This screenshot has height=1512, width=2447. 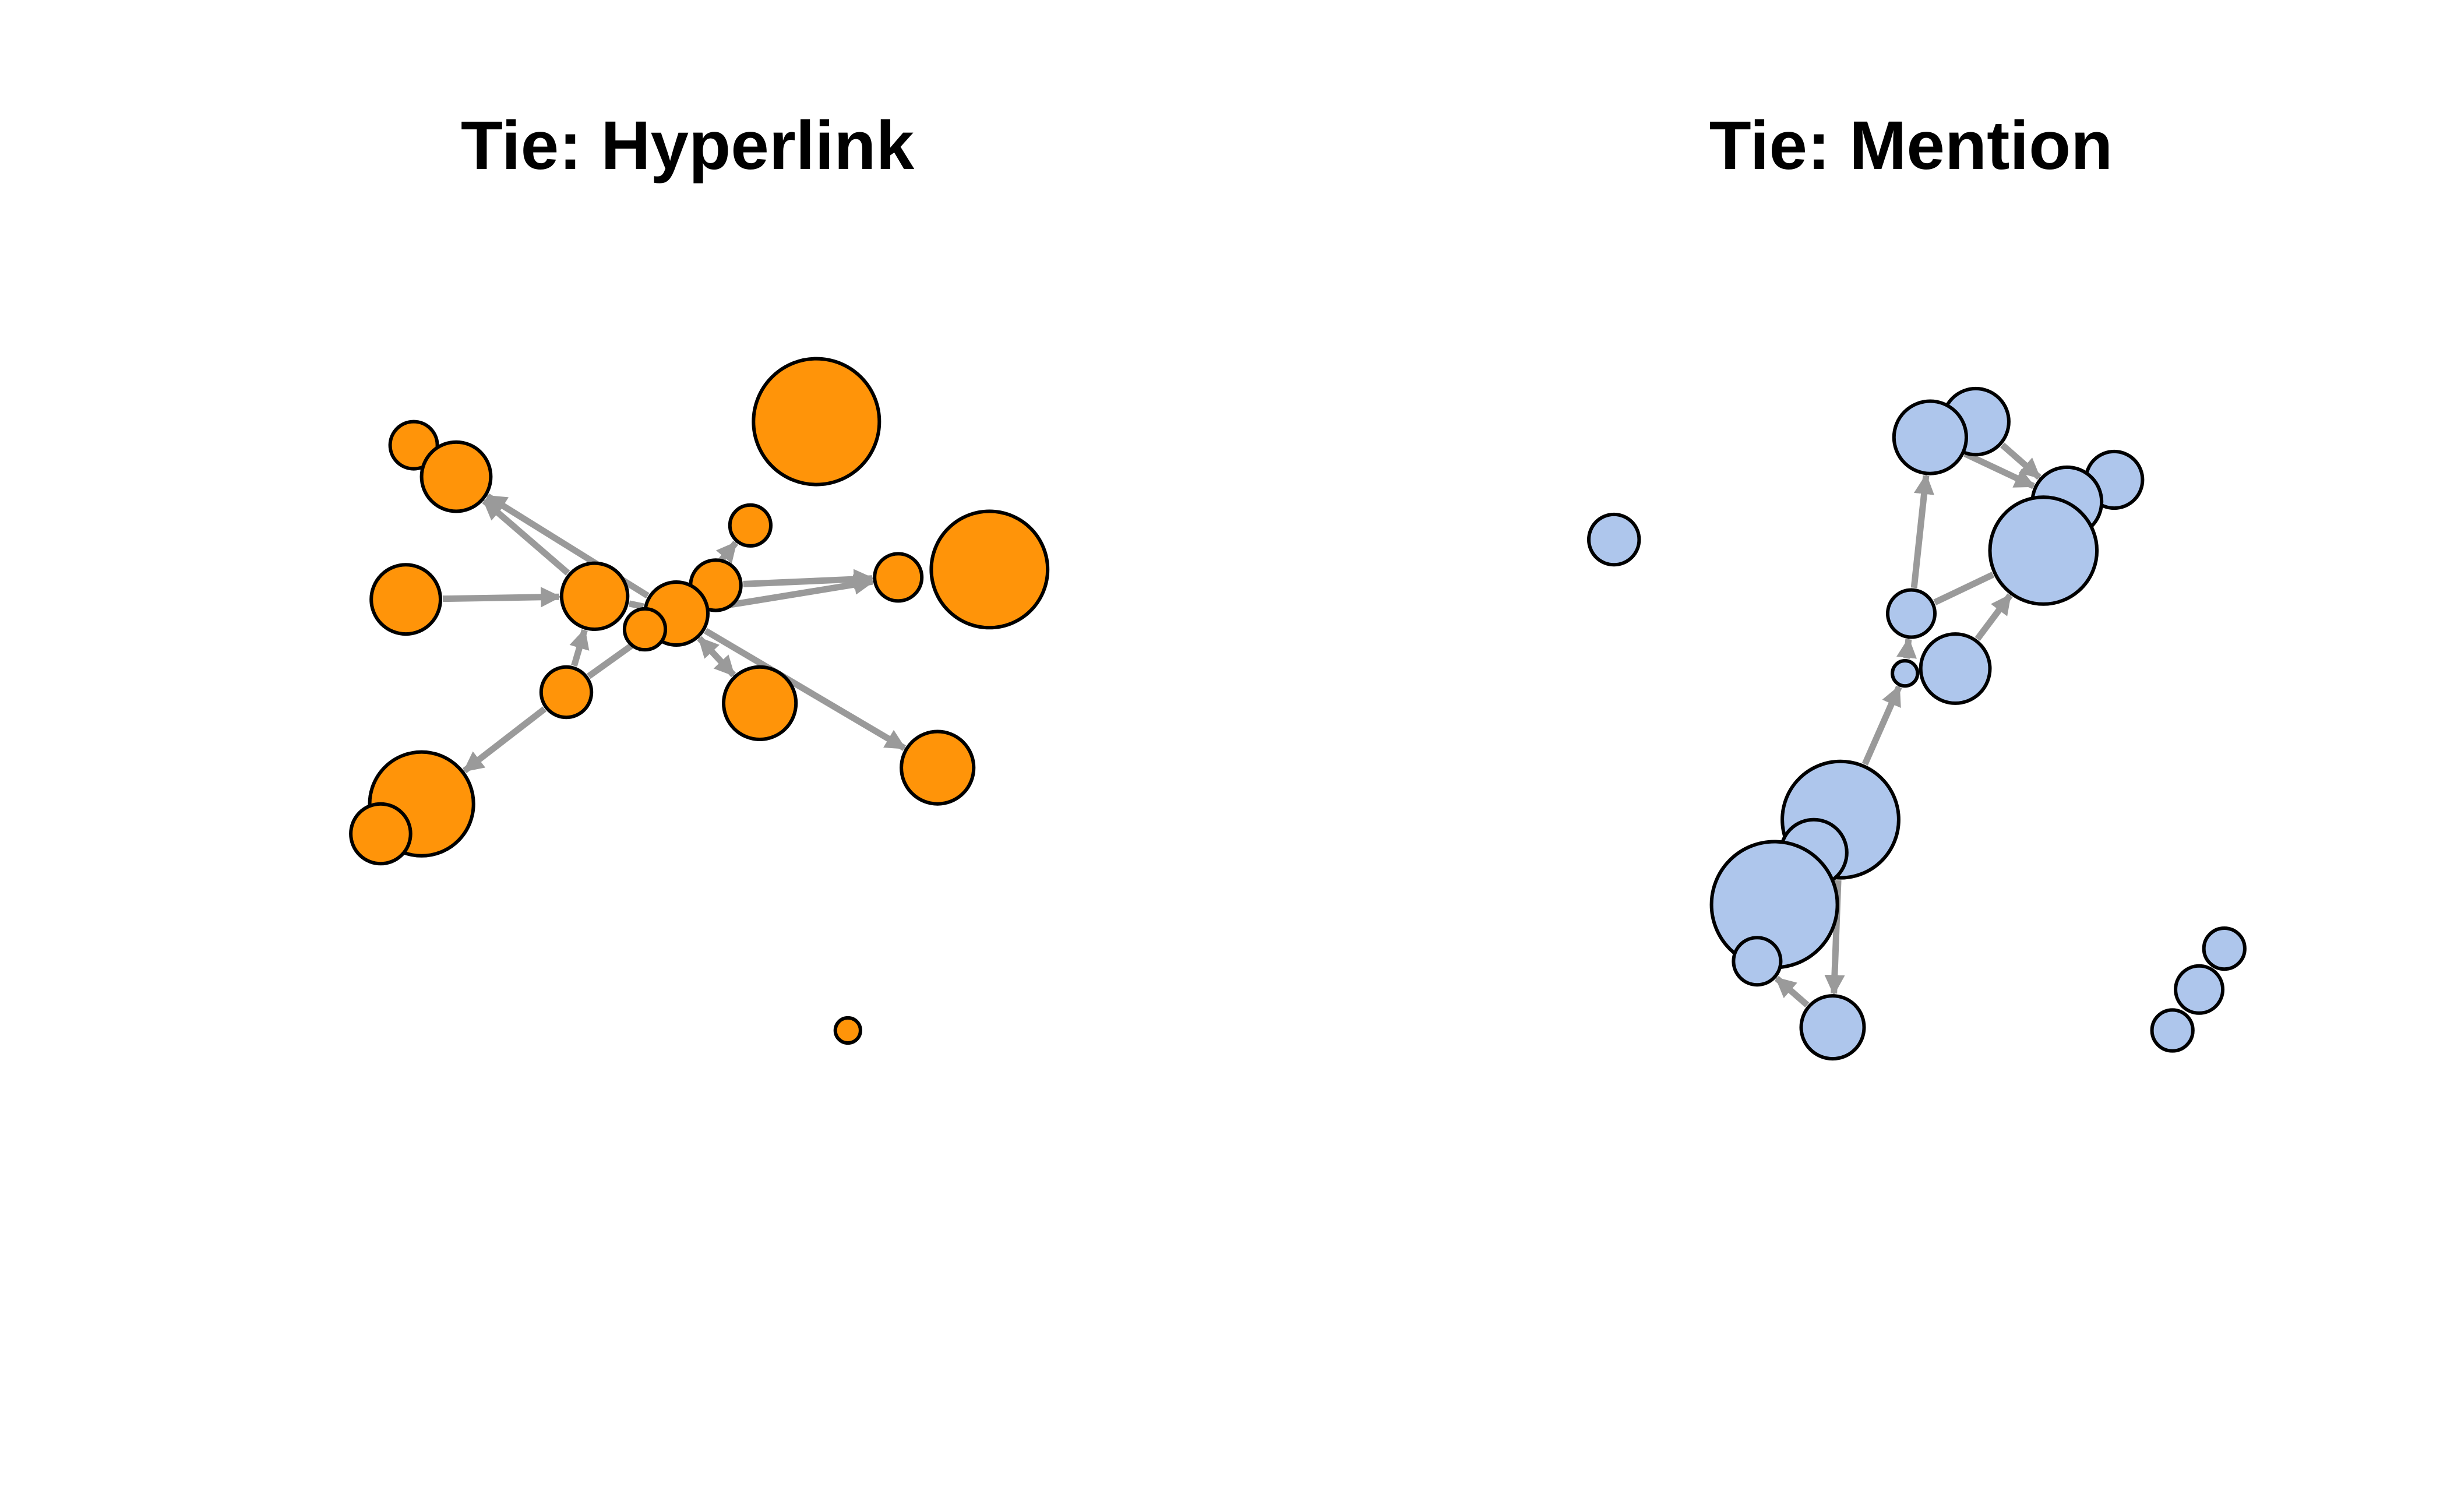 I want to click on mention-network, so click(x=1917, y=723).